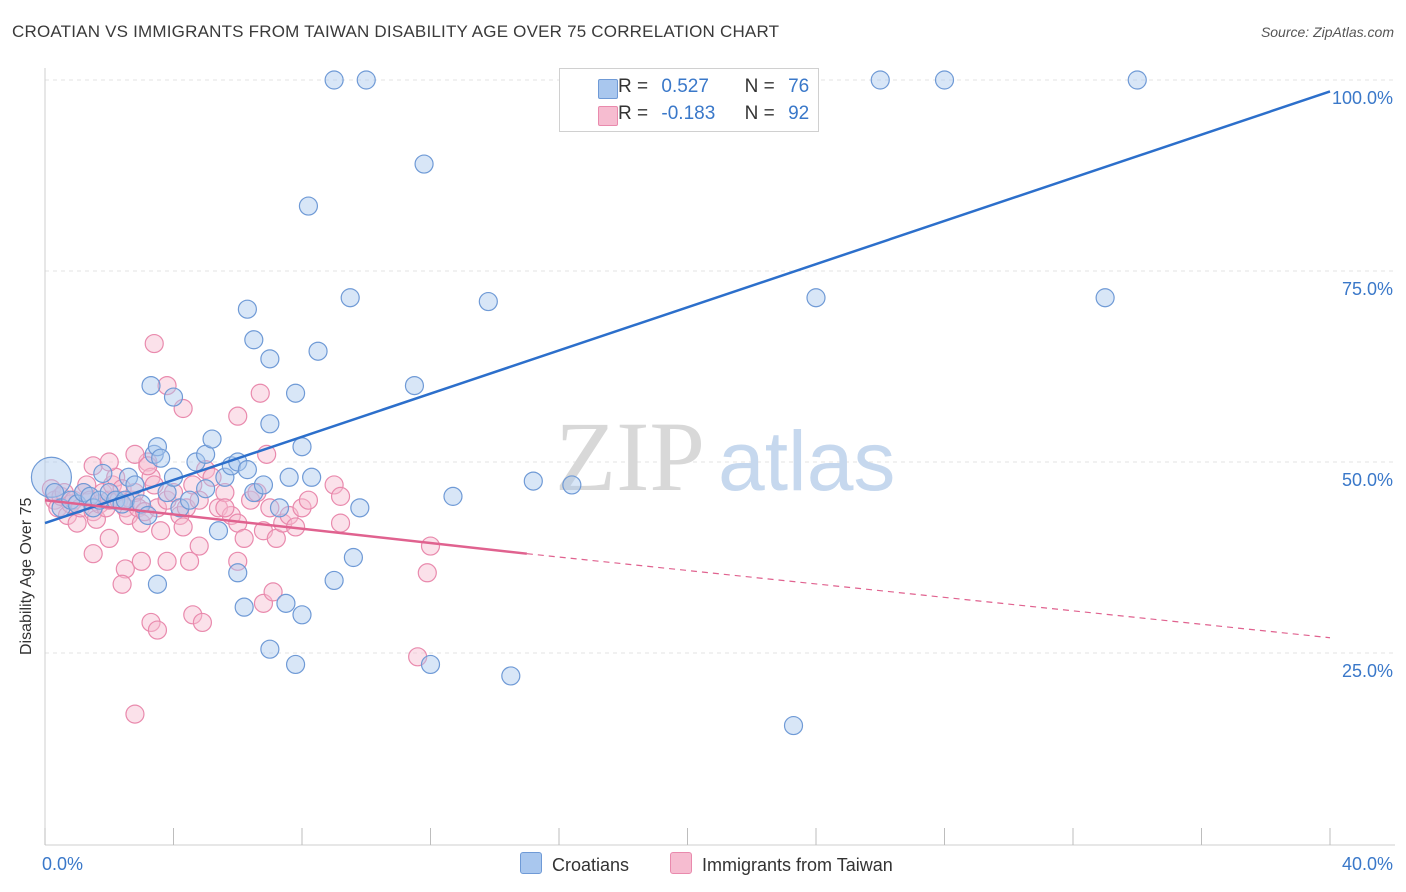 The height and width of the screenshot is (892, 1406). Describe the element at coordinates (591, 865) in the screenshot. I see `legend-label-croatians: Croatians` at that location.